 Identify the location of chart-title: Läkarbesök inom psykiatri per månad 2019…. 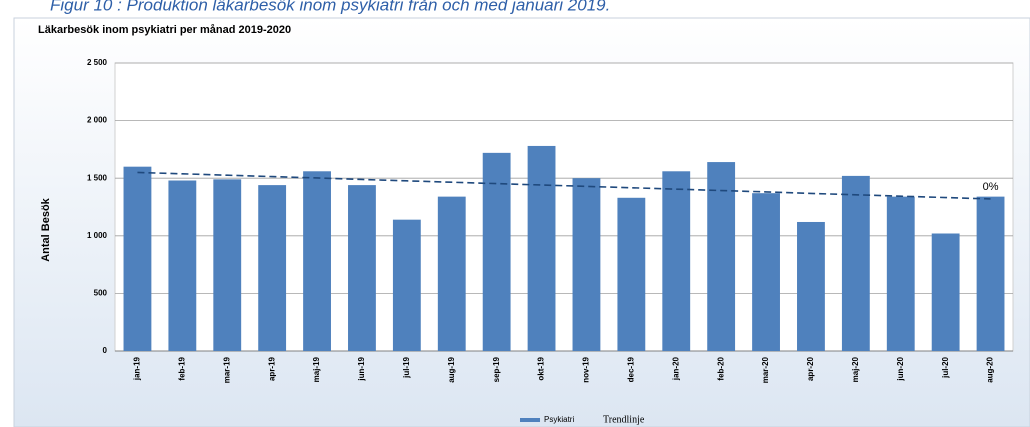
(164, 30).